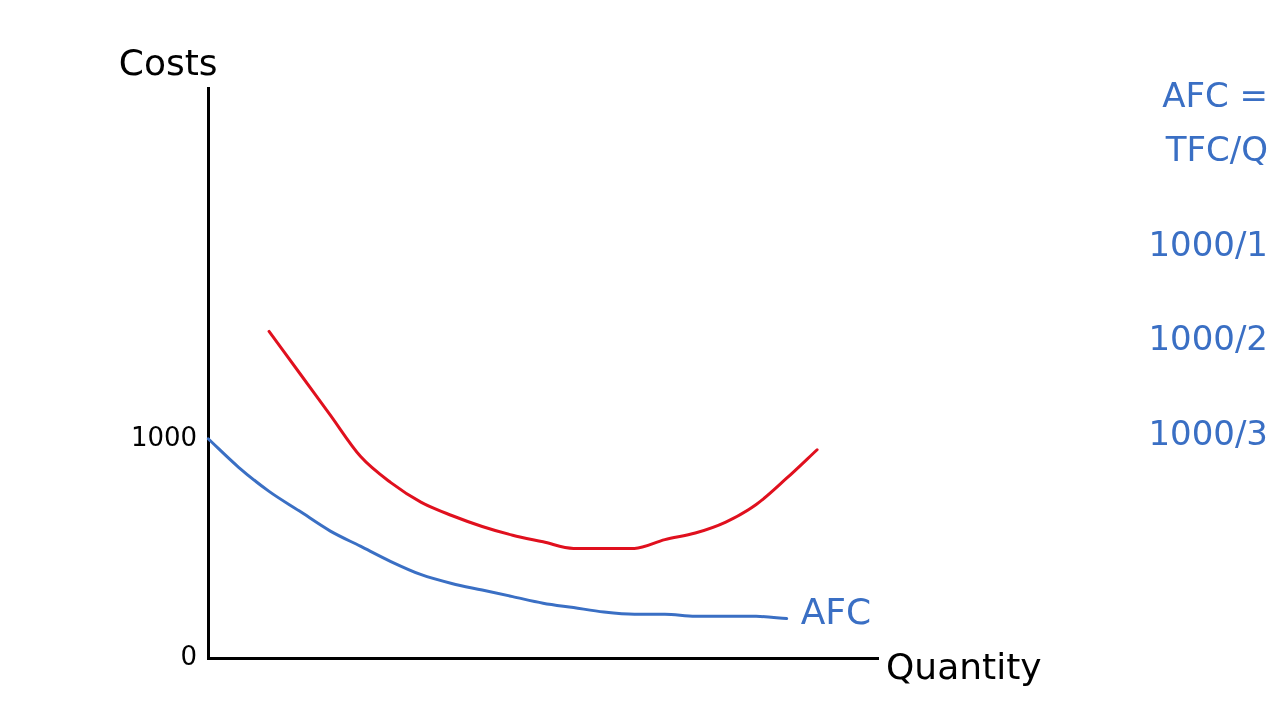 The image size is (1280, 720). I want to click on text: 1000/1, so click(1207, 244).